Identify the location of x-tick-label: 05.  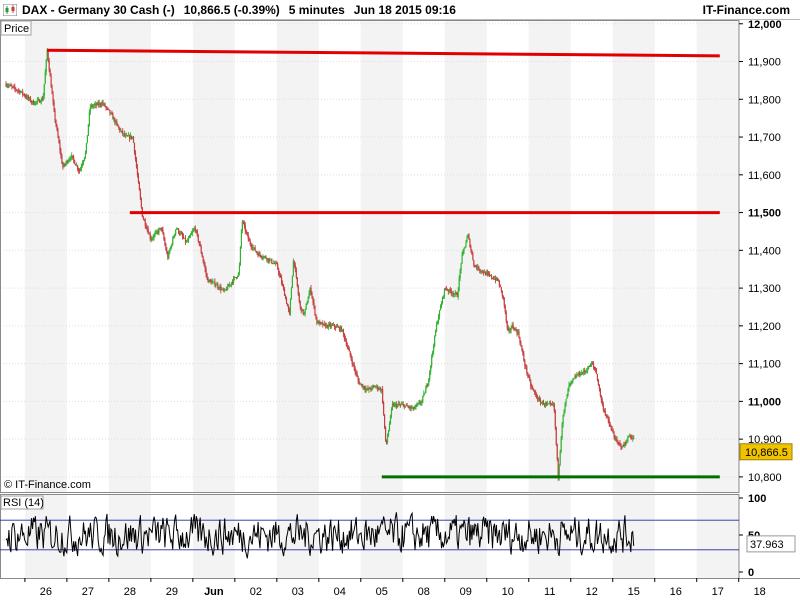
(382, 592).